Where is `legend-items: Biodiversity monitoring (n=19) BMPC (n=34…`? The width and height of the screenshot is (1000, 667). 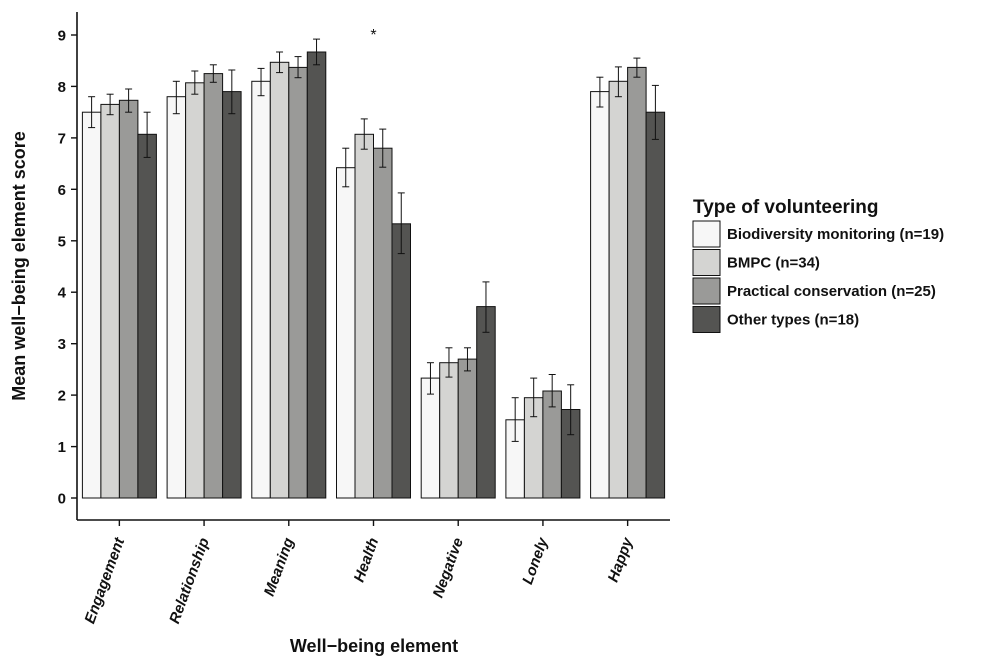 legend-items: Biodiversity monitoring (n=19) BMPC (n=34… is located at coordinates (818, 276).